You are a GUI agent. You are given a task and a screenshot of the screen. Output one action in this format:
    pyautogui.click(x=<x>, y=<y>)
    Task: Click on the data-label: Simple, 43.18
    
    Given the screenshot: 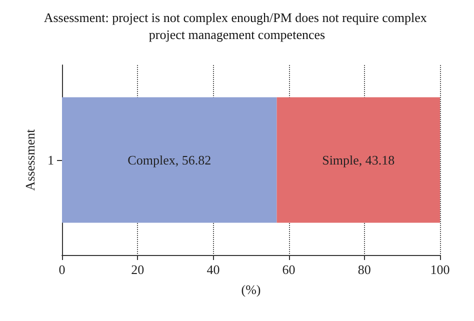 What is the action you would take?
    pyautogui.click(x=358, y=160)
    